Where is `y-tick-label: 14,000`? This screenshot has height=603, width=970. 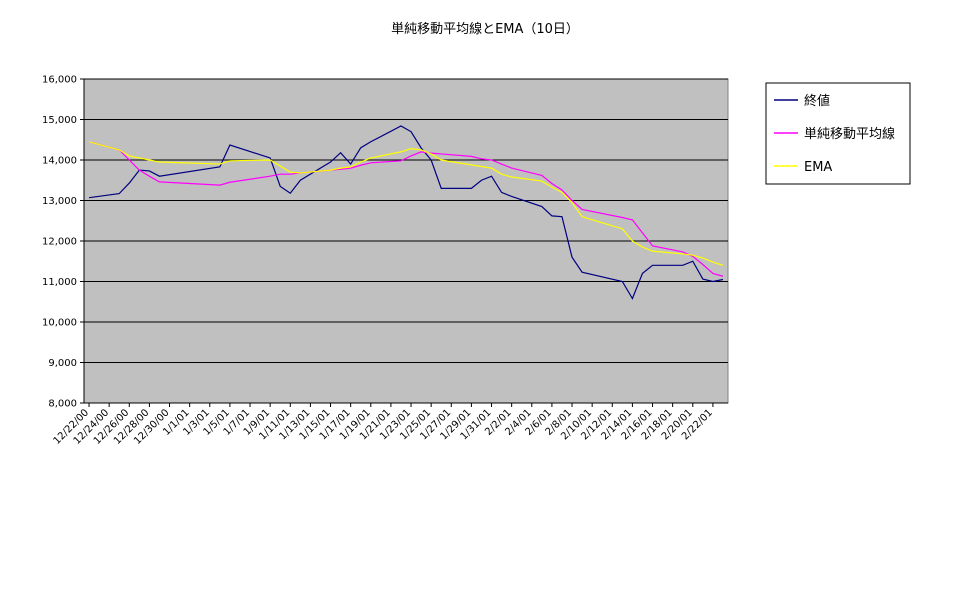 y-tick-label: 14,000 is located at coordinates (59, 161).